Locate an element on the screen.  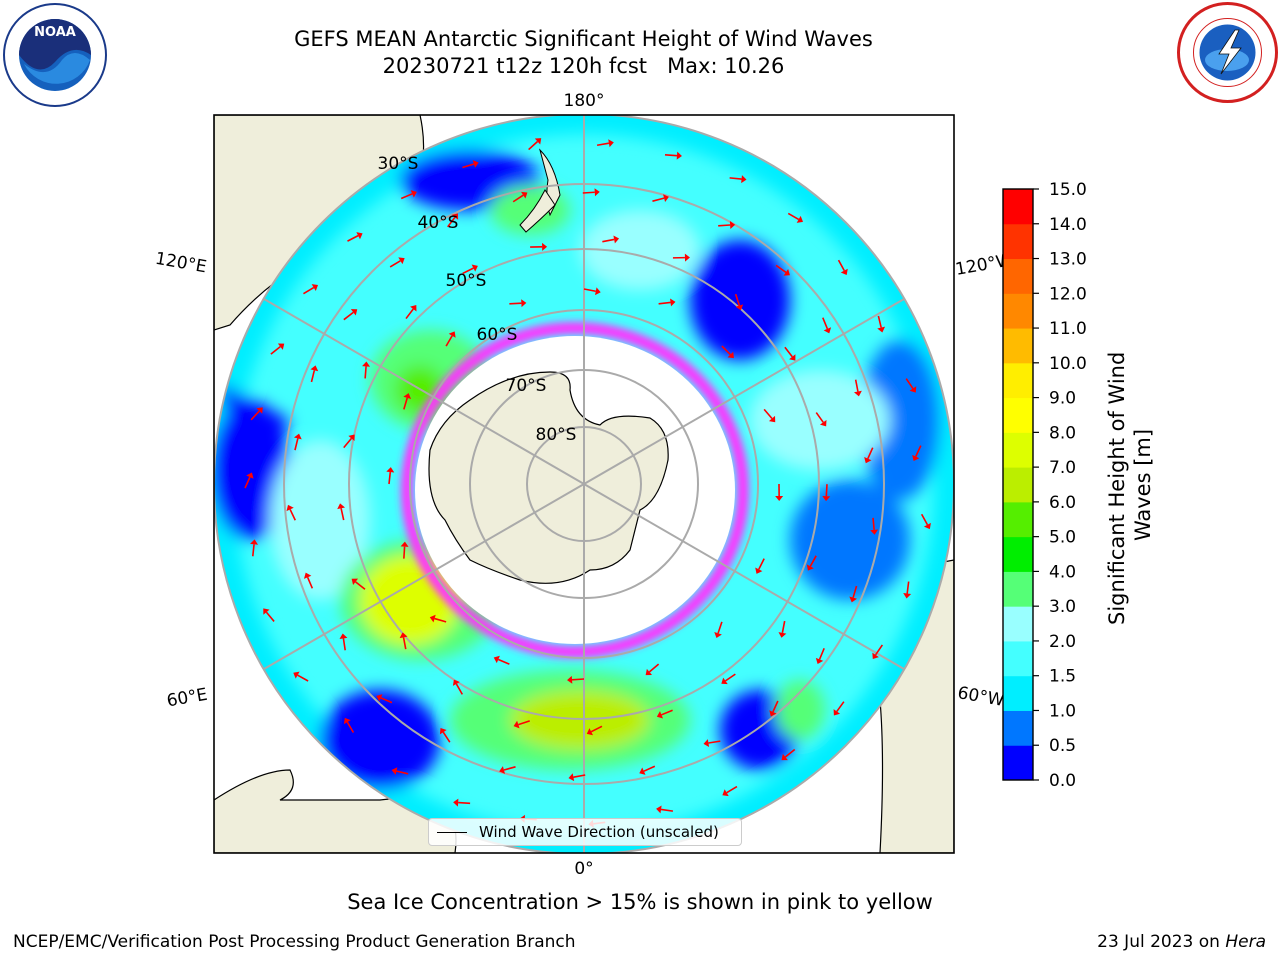
colorbar-tick-label: 1.0 is located at coordinates (1062, 711).